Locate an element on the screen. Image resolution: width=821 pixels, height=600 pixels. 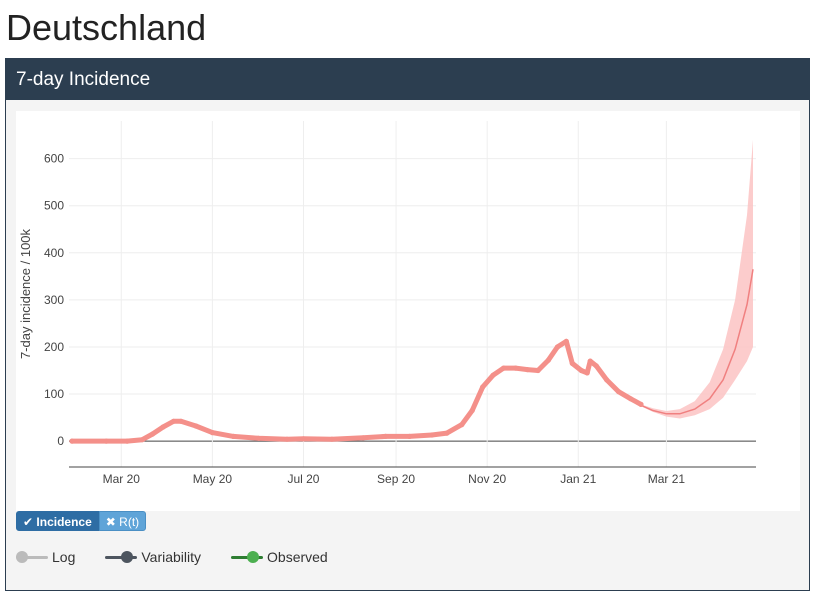
forecast-line is located at coordinates (697, 342).